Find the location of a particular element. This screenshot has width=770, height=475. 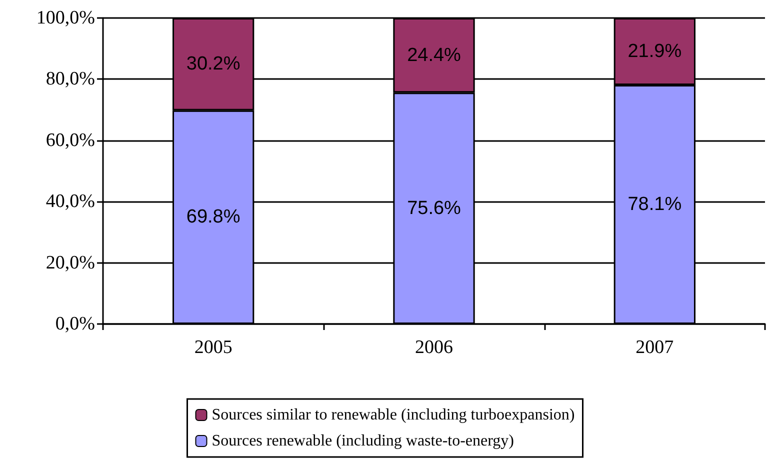

data-label: 21.9% is located at coordinates (655, 51).